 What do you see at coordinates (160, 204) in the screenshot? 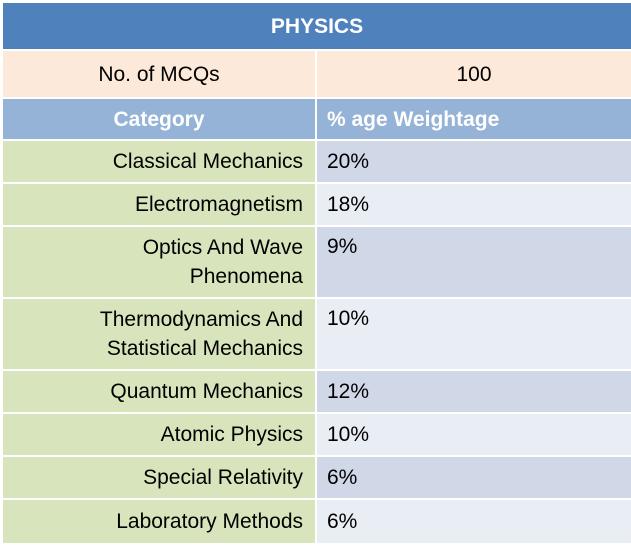
I see `category-cell: Electromagnetism` at bounding box center [160, 204].